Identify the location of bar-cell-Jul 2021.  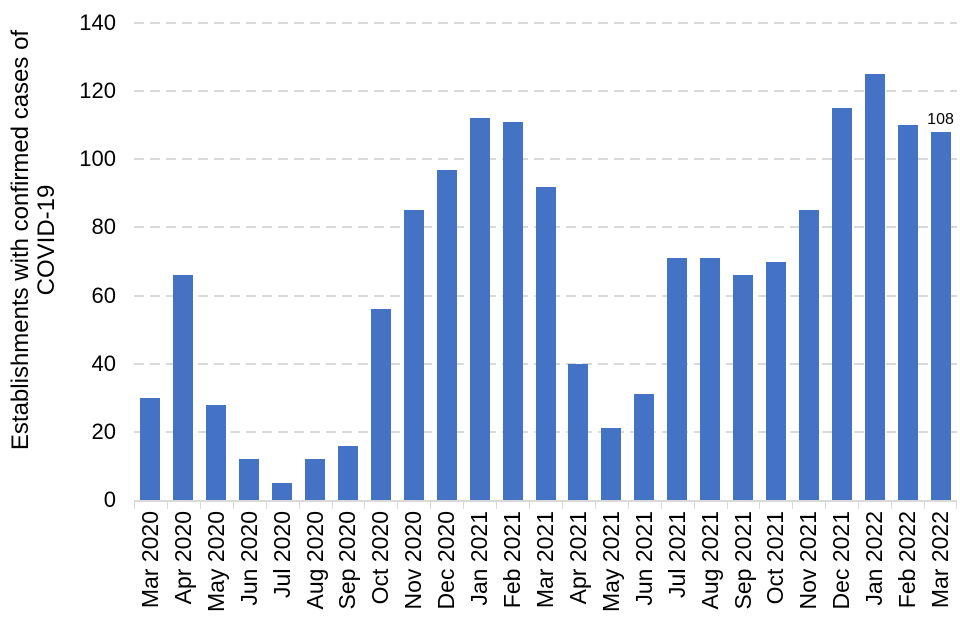
(677, 261).